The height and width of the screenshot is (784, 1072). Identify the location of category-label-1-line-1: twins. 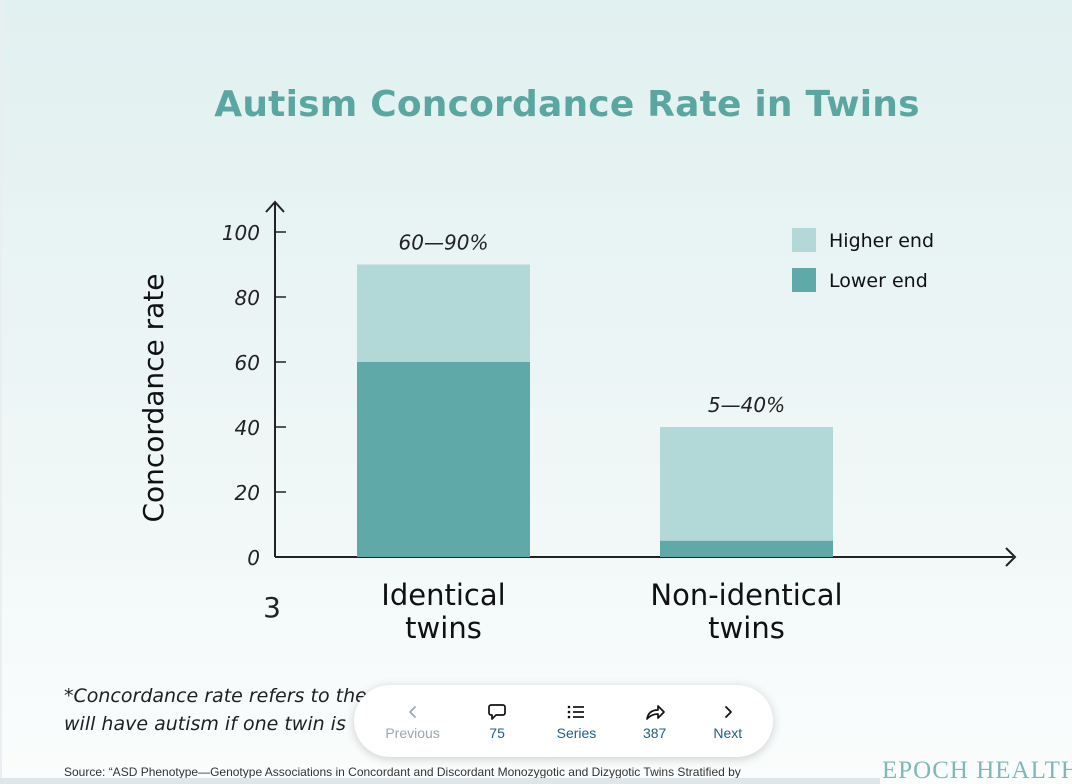
(746, 628).